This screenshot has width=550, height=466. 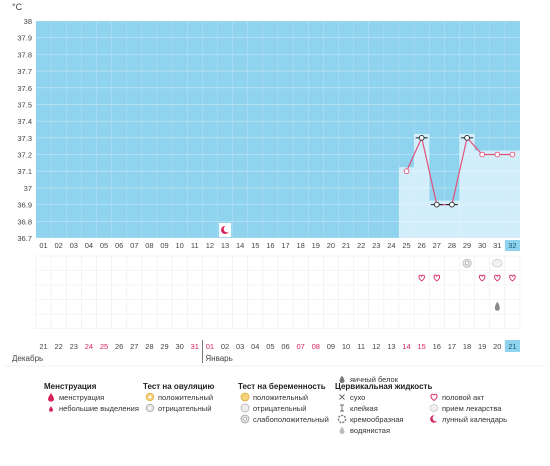 I want to click on calendar-date-label: 05, so click(x=270, y=346).